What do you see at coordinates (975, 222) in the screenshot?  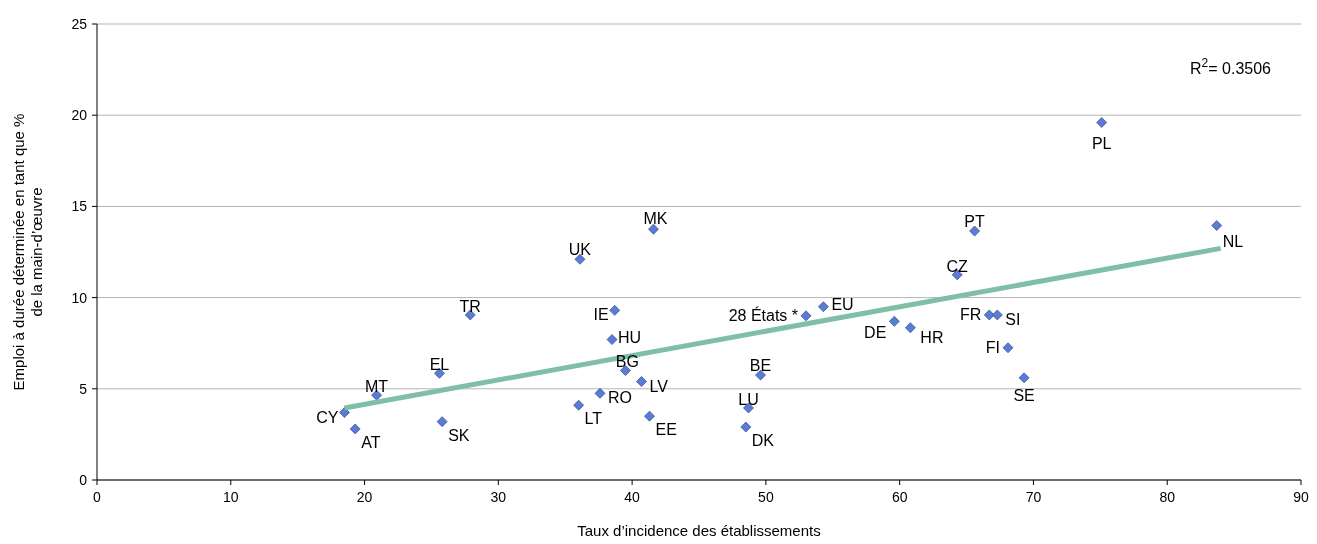 I see `annotation: PT` at bounding box center [975, 222].